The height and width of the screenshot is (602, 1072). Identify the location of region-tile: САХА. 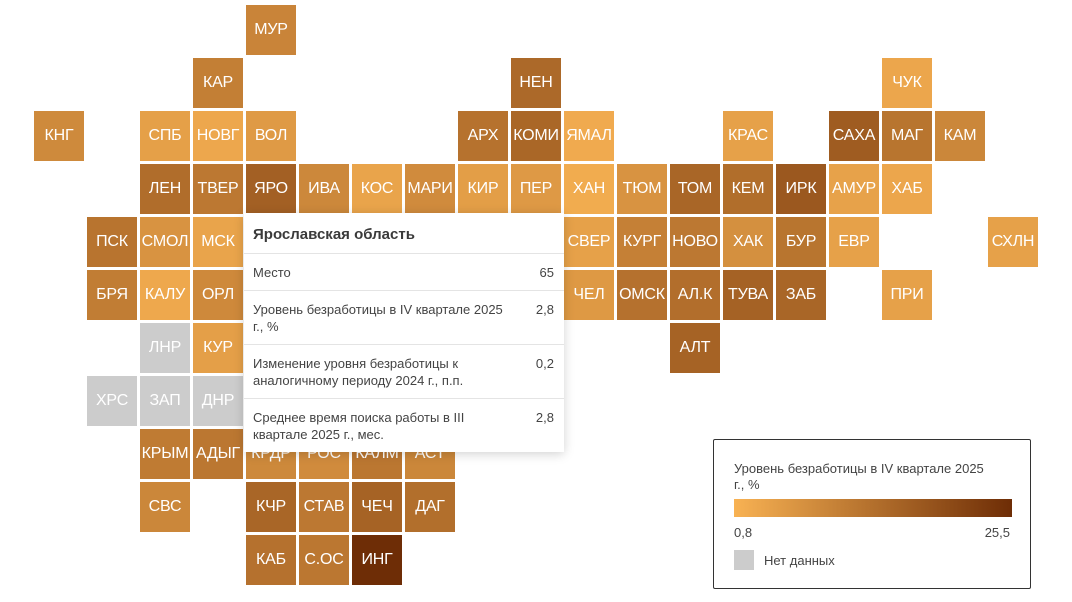
(854, 136).